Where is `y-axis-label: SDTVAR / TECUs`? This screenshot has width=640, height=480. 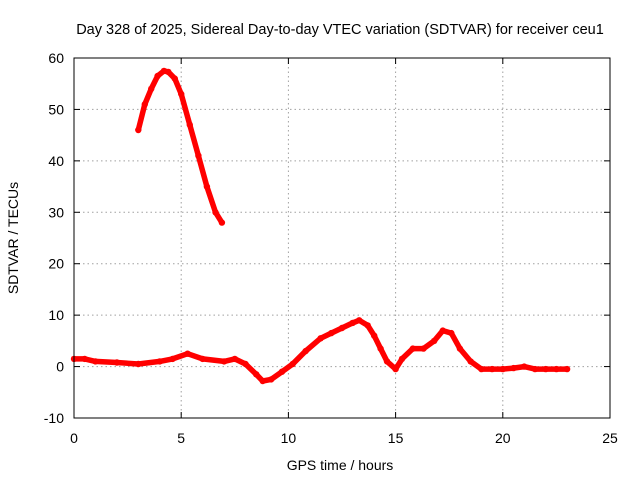 y-axis-label: SDTVAR / TECUs is located at coordinates (13, 238).